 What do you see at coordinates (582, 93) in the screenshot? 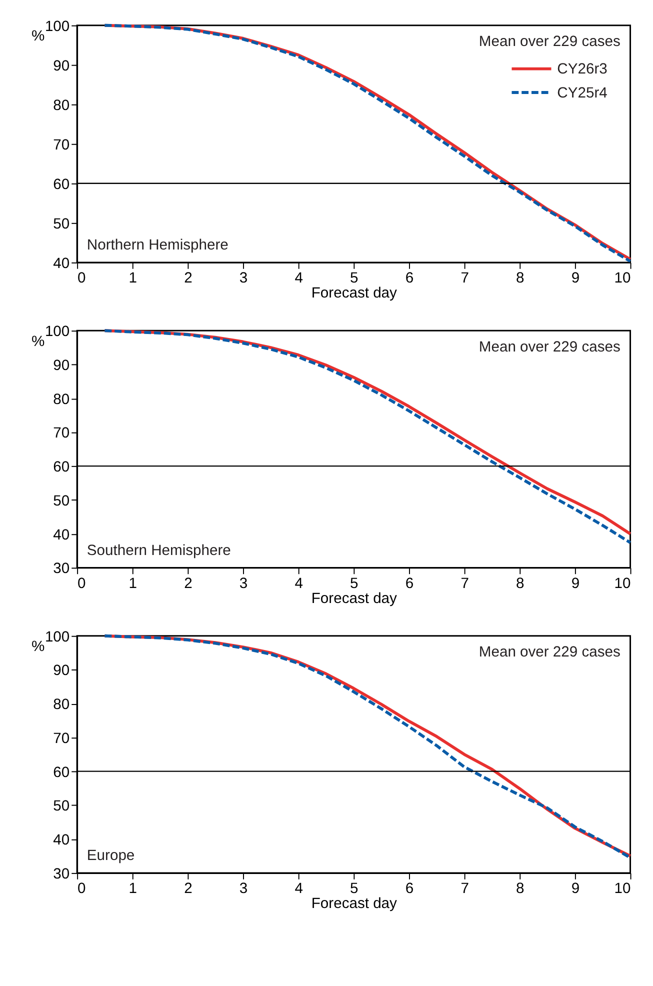
I see `legend-label: CY25r4` at bounding box center [582, 93].